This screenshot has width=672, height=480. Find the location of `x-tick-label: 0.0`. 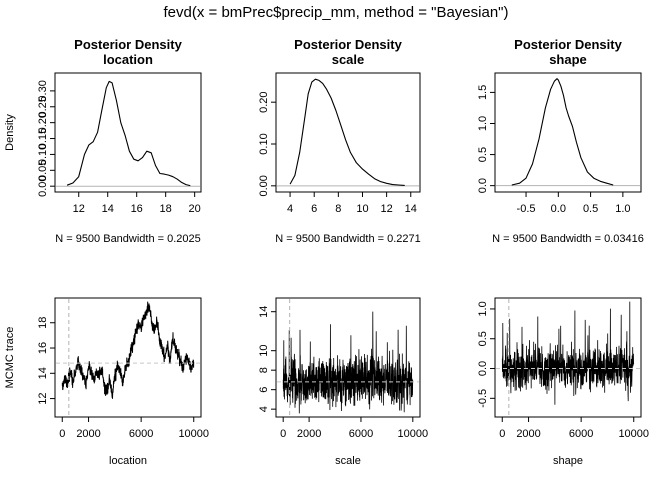

x-tick-label: 0.0 is located at coordinates (558, 209).